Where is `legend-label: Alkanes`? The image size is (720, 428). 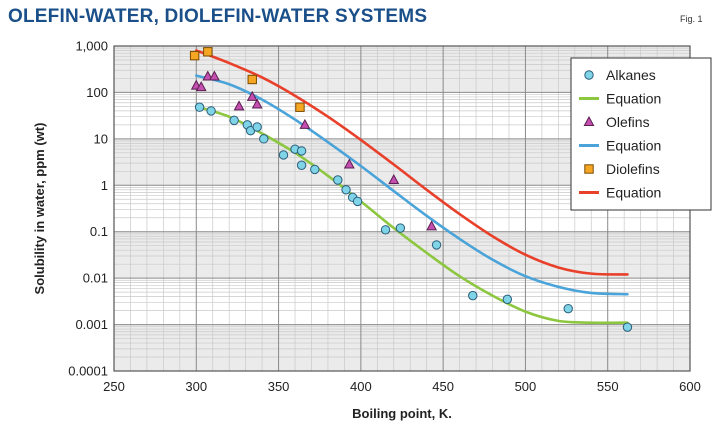 legend-label: Alkanes is located at coordinates (631, 75).